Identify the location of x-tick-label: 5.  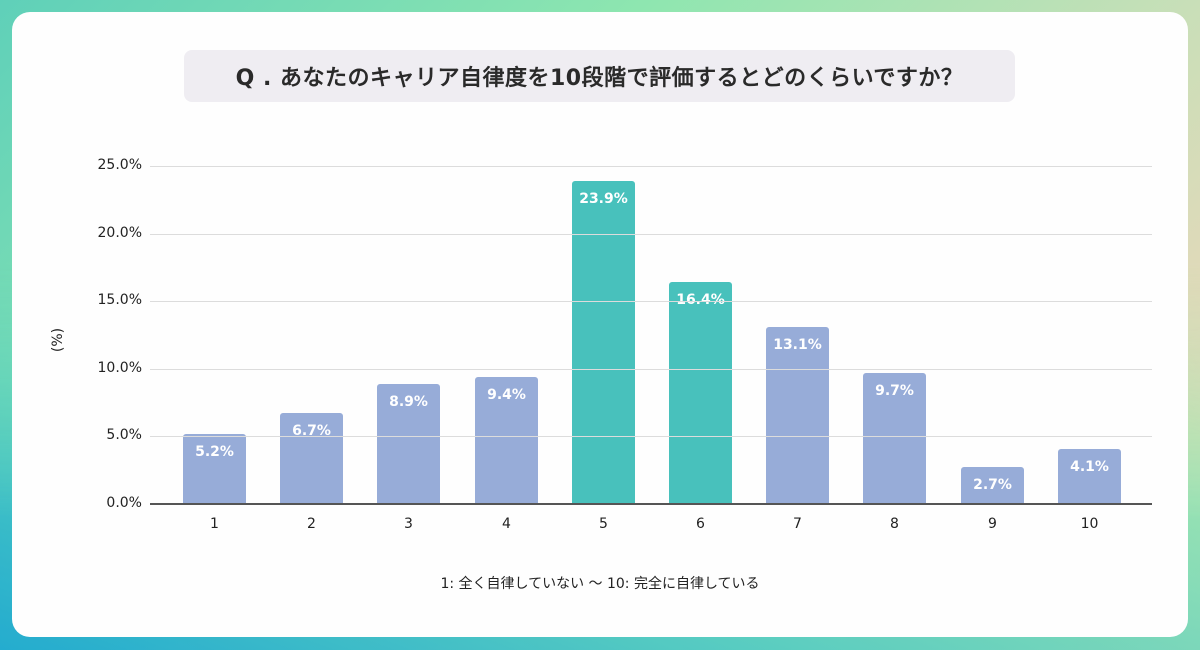
(603, 524).